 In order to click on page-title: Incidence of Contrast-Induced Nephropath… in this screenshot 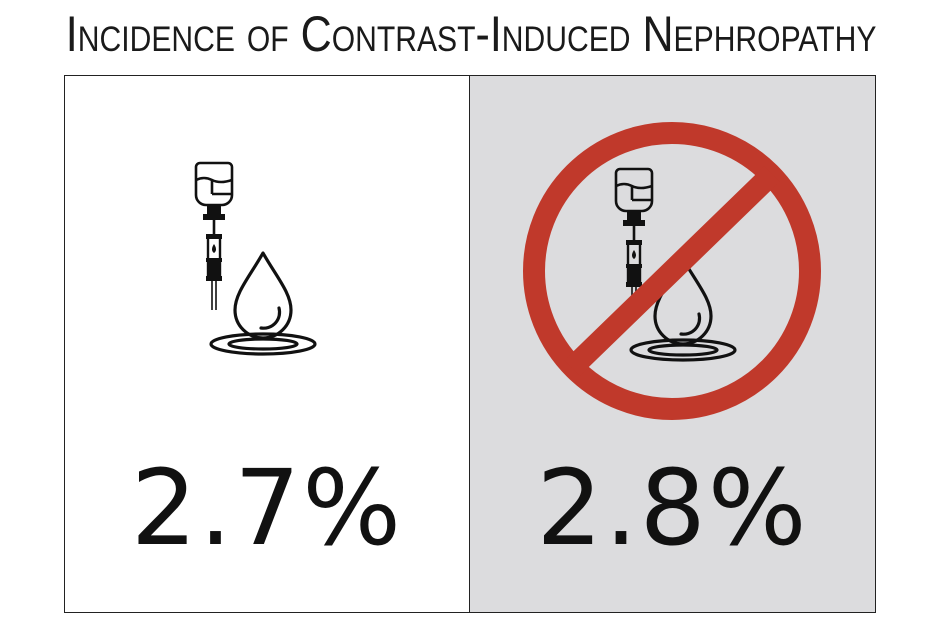, I will do `click(471, 34)`.